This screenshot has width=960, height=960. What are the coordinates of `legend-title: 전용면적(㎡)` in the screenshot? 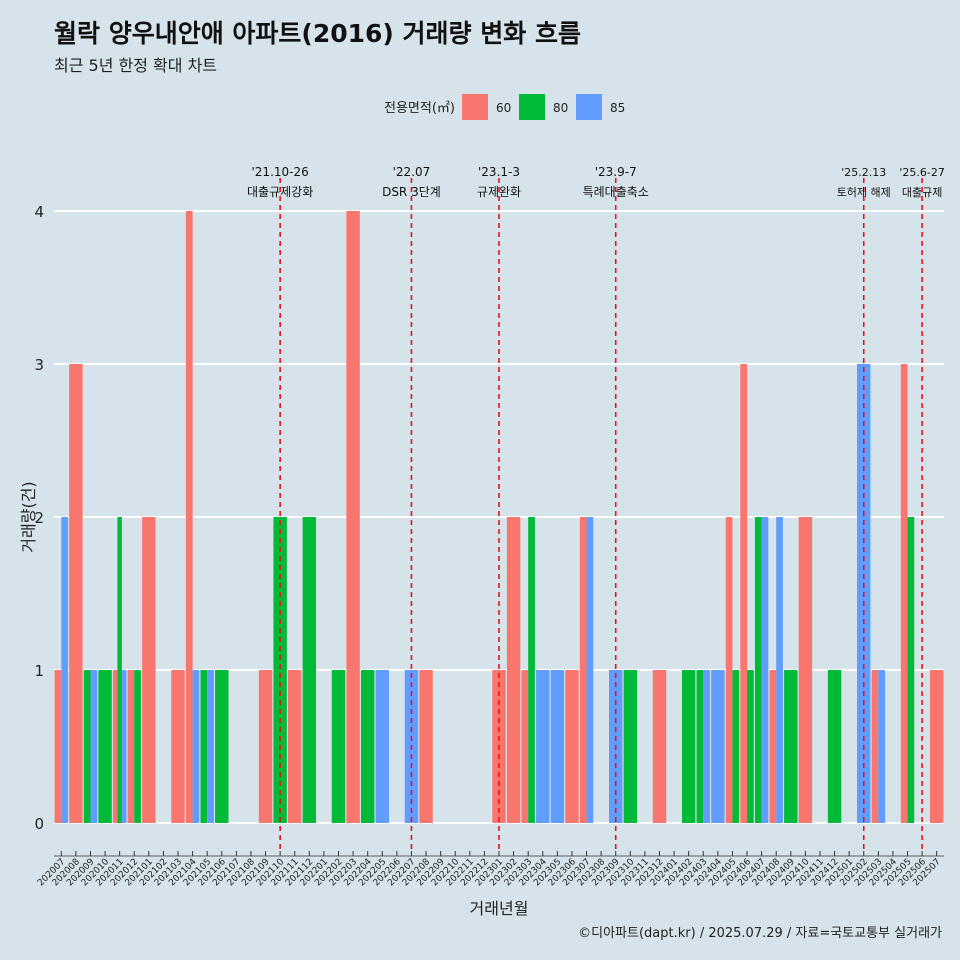 It's located at (419, 108).